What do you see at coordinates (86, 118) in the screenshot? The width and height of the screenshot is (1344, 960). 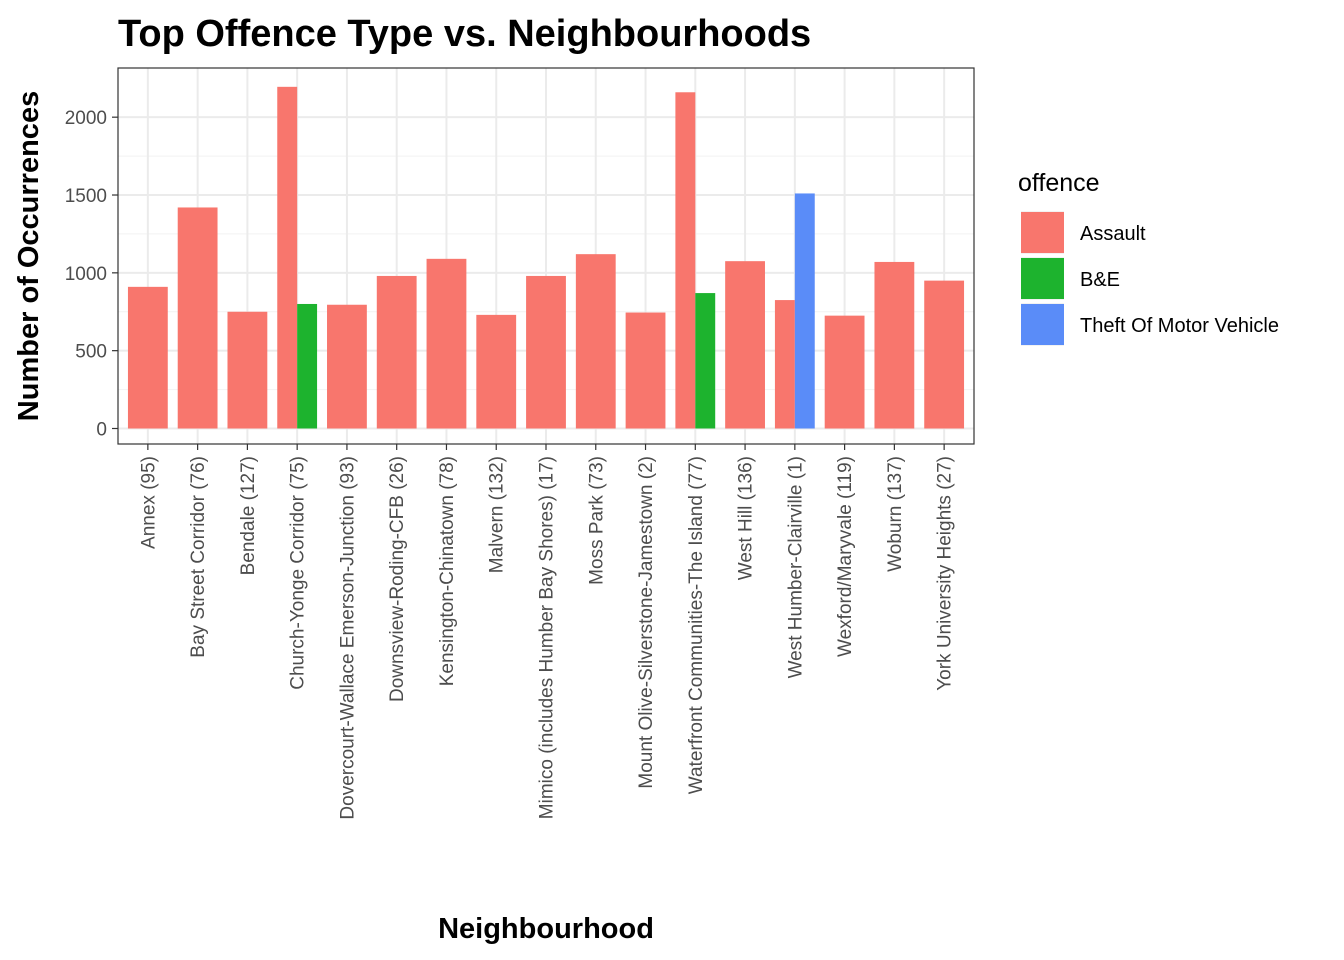 I see `y-tick-label: 2000` at bounding box center [86, 118].